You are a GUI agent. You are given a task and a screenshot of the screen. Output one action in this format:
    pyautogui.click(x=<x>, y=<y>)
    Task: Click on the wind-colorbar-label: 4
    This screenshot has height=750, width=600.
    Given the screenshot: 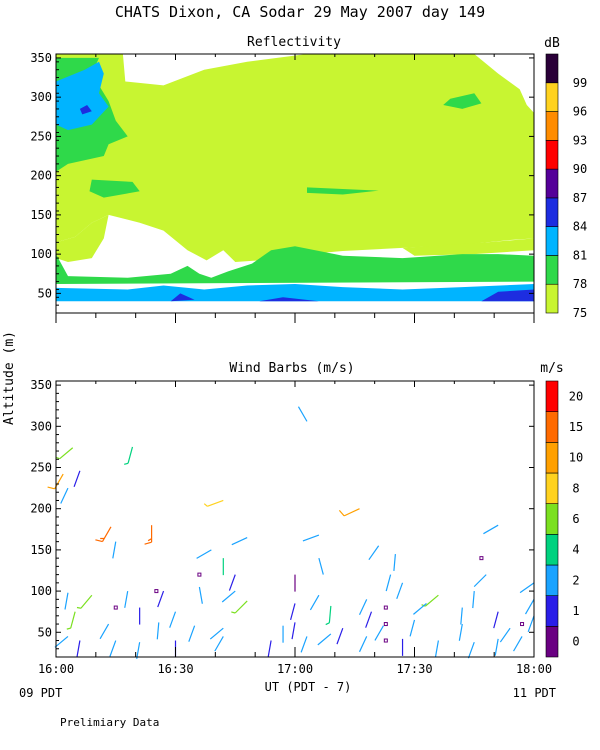 What is the action you would take?
    pyautogui.click(x=575, y=550)
    